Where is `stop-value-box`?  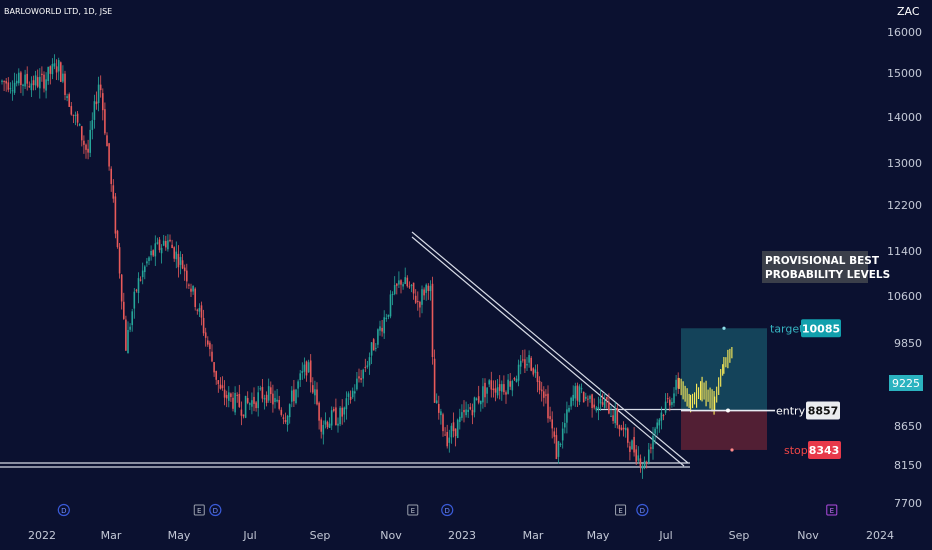
stop-value-box is located at coordinates (824, 449).